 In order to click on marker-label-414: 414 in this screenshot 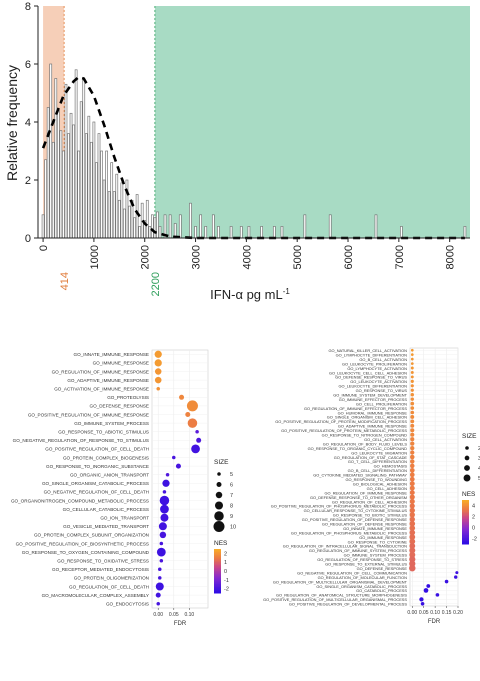, I will do `click(65, 281)`.